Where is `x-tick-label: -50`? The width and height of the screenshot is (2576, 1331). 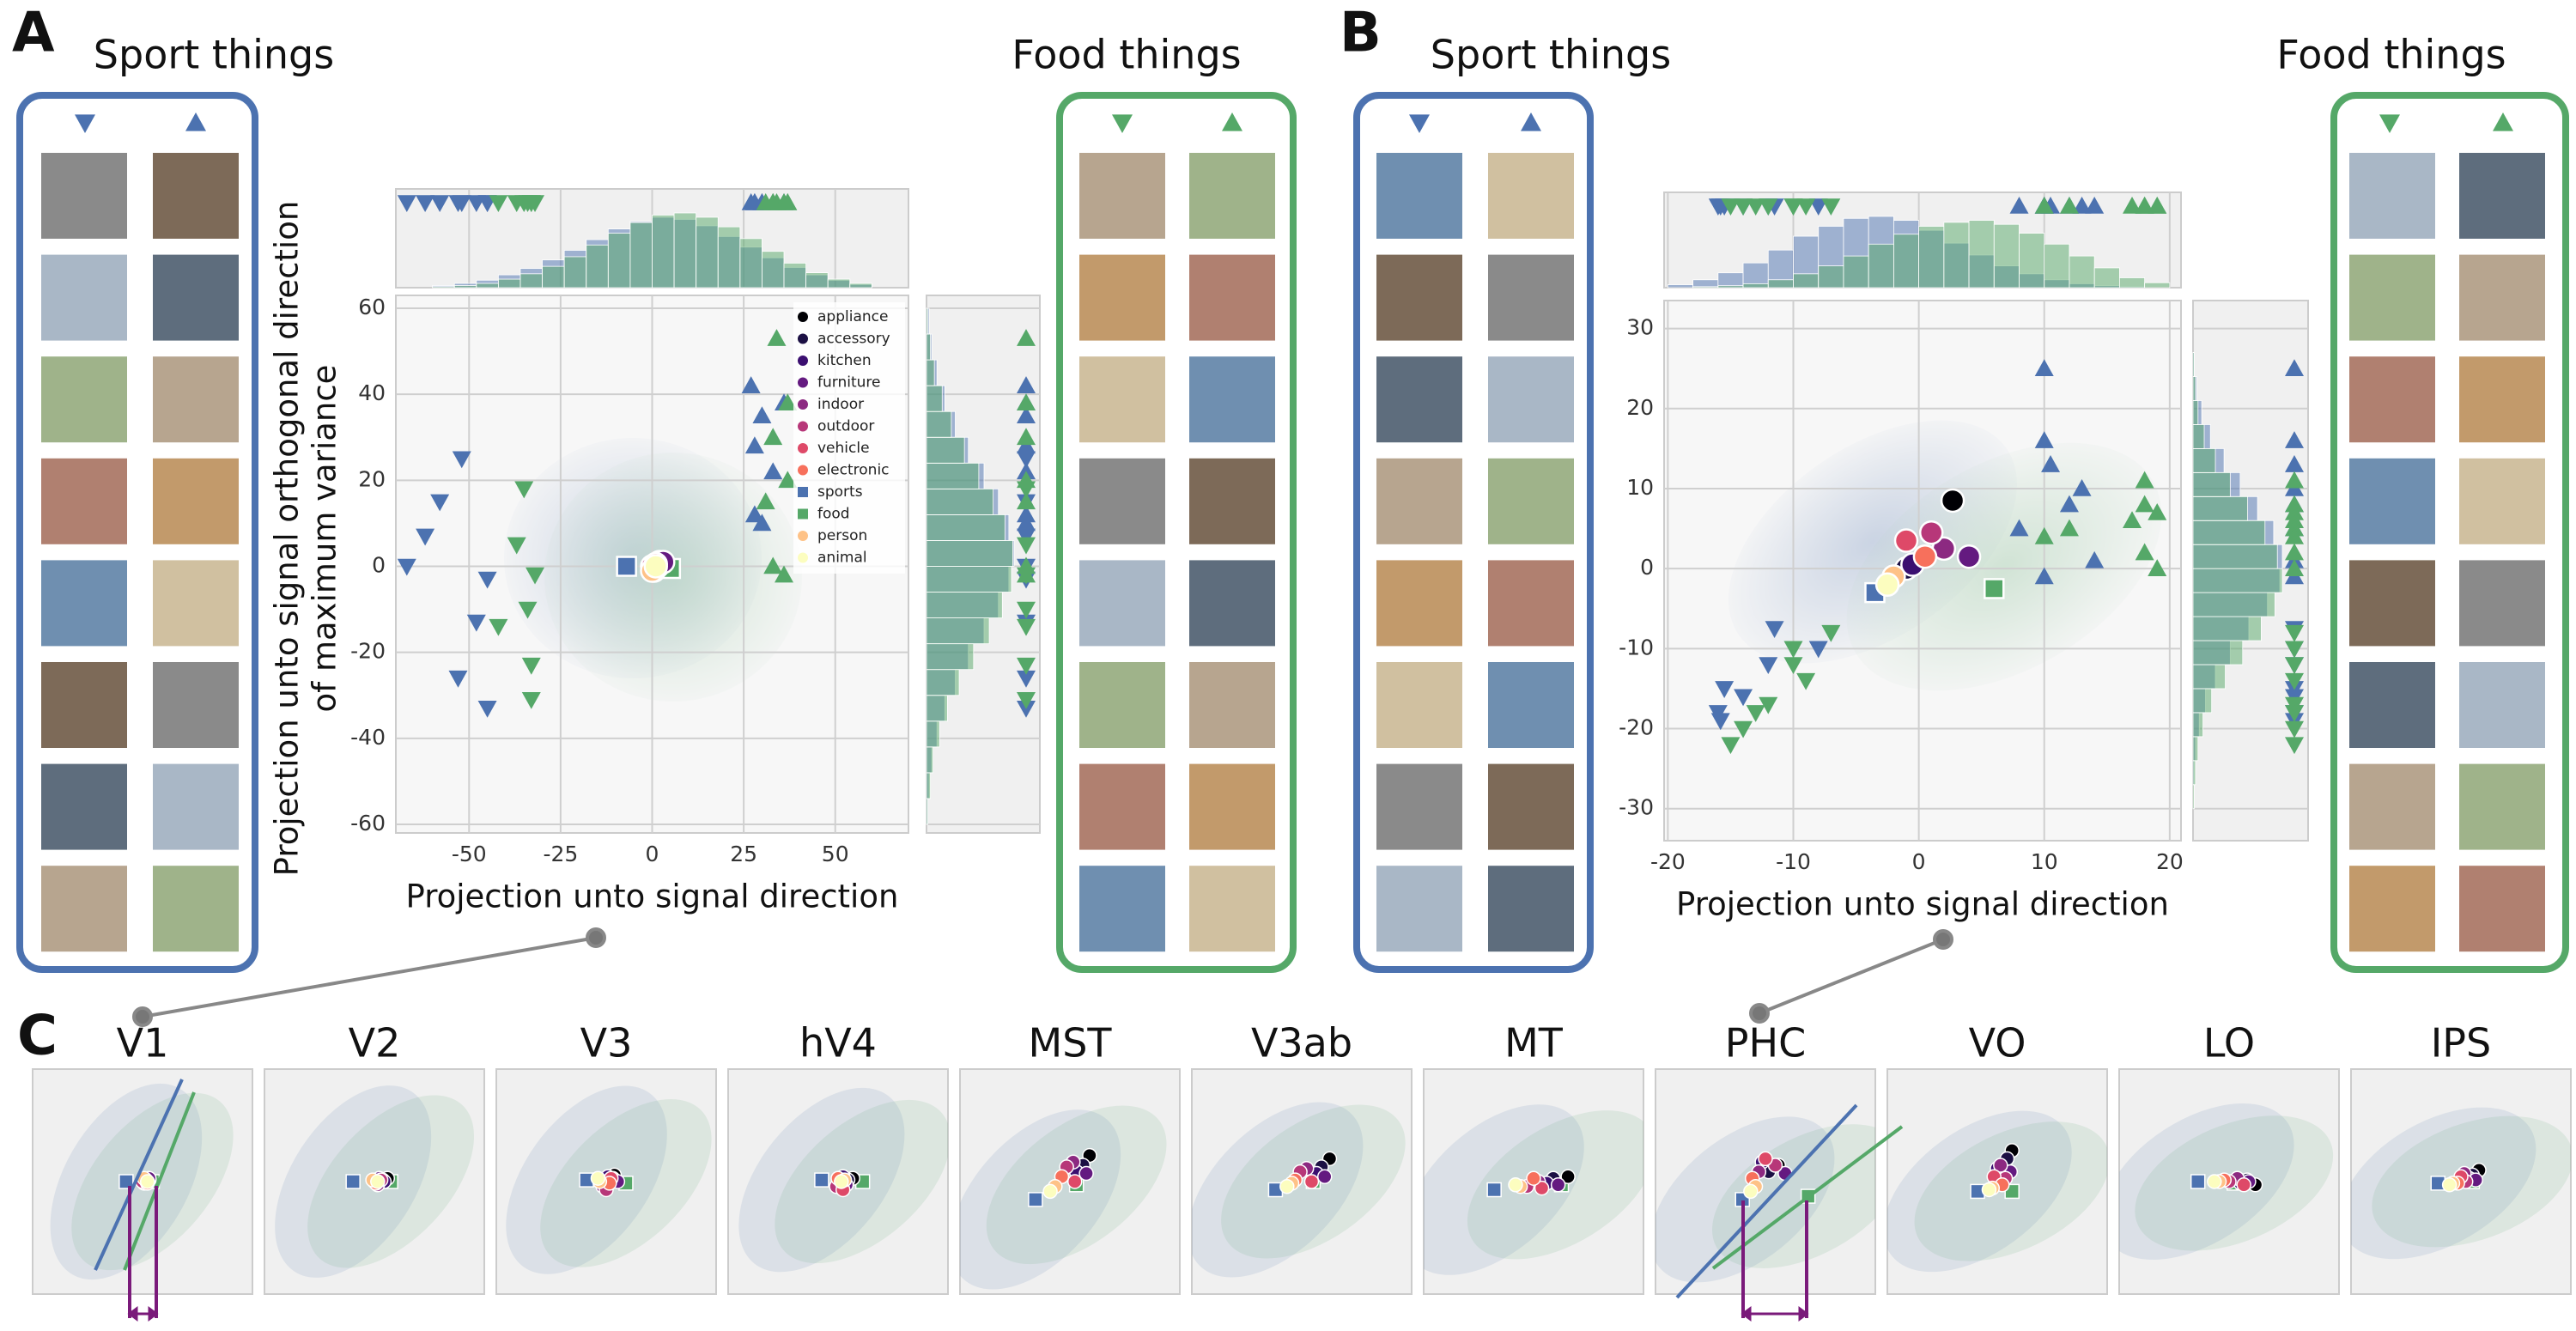 x-tick-label: -50 is located at coordinates (470, 854).